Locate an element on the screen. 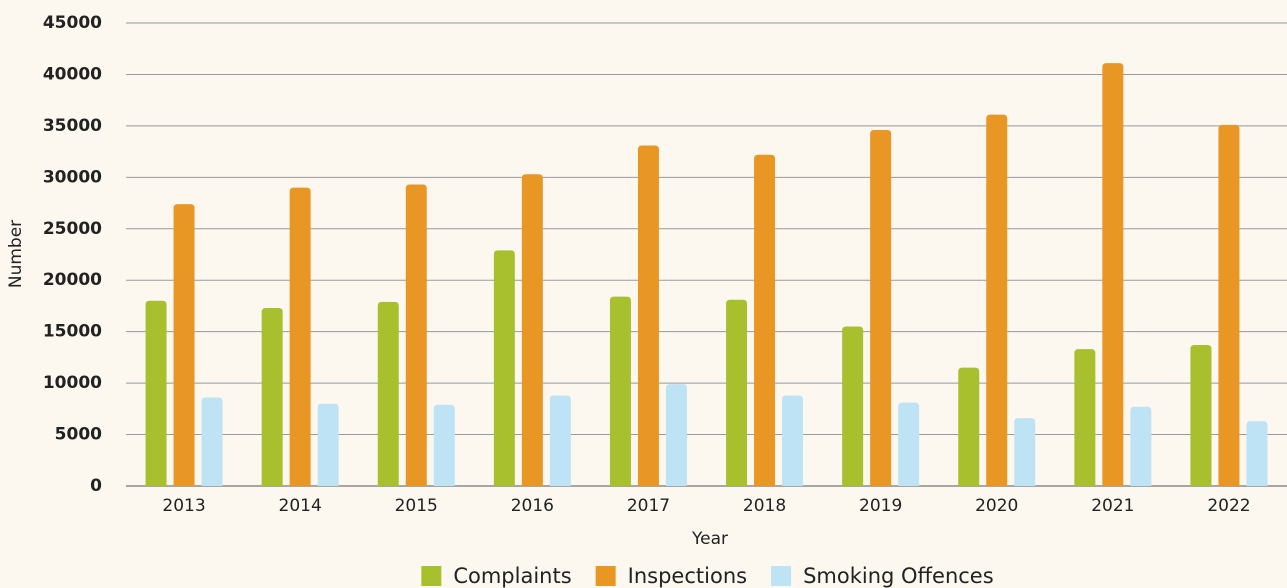 The image size is (1287, 588). x-tick-label: 2013 is located at coordinates (183, 506).